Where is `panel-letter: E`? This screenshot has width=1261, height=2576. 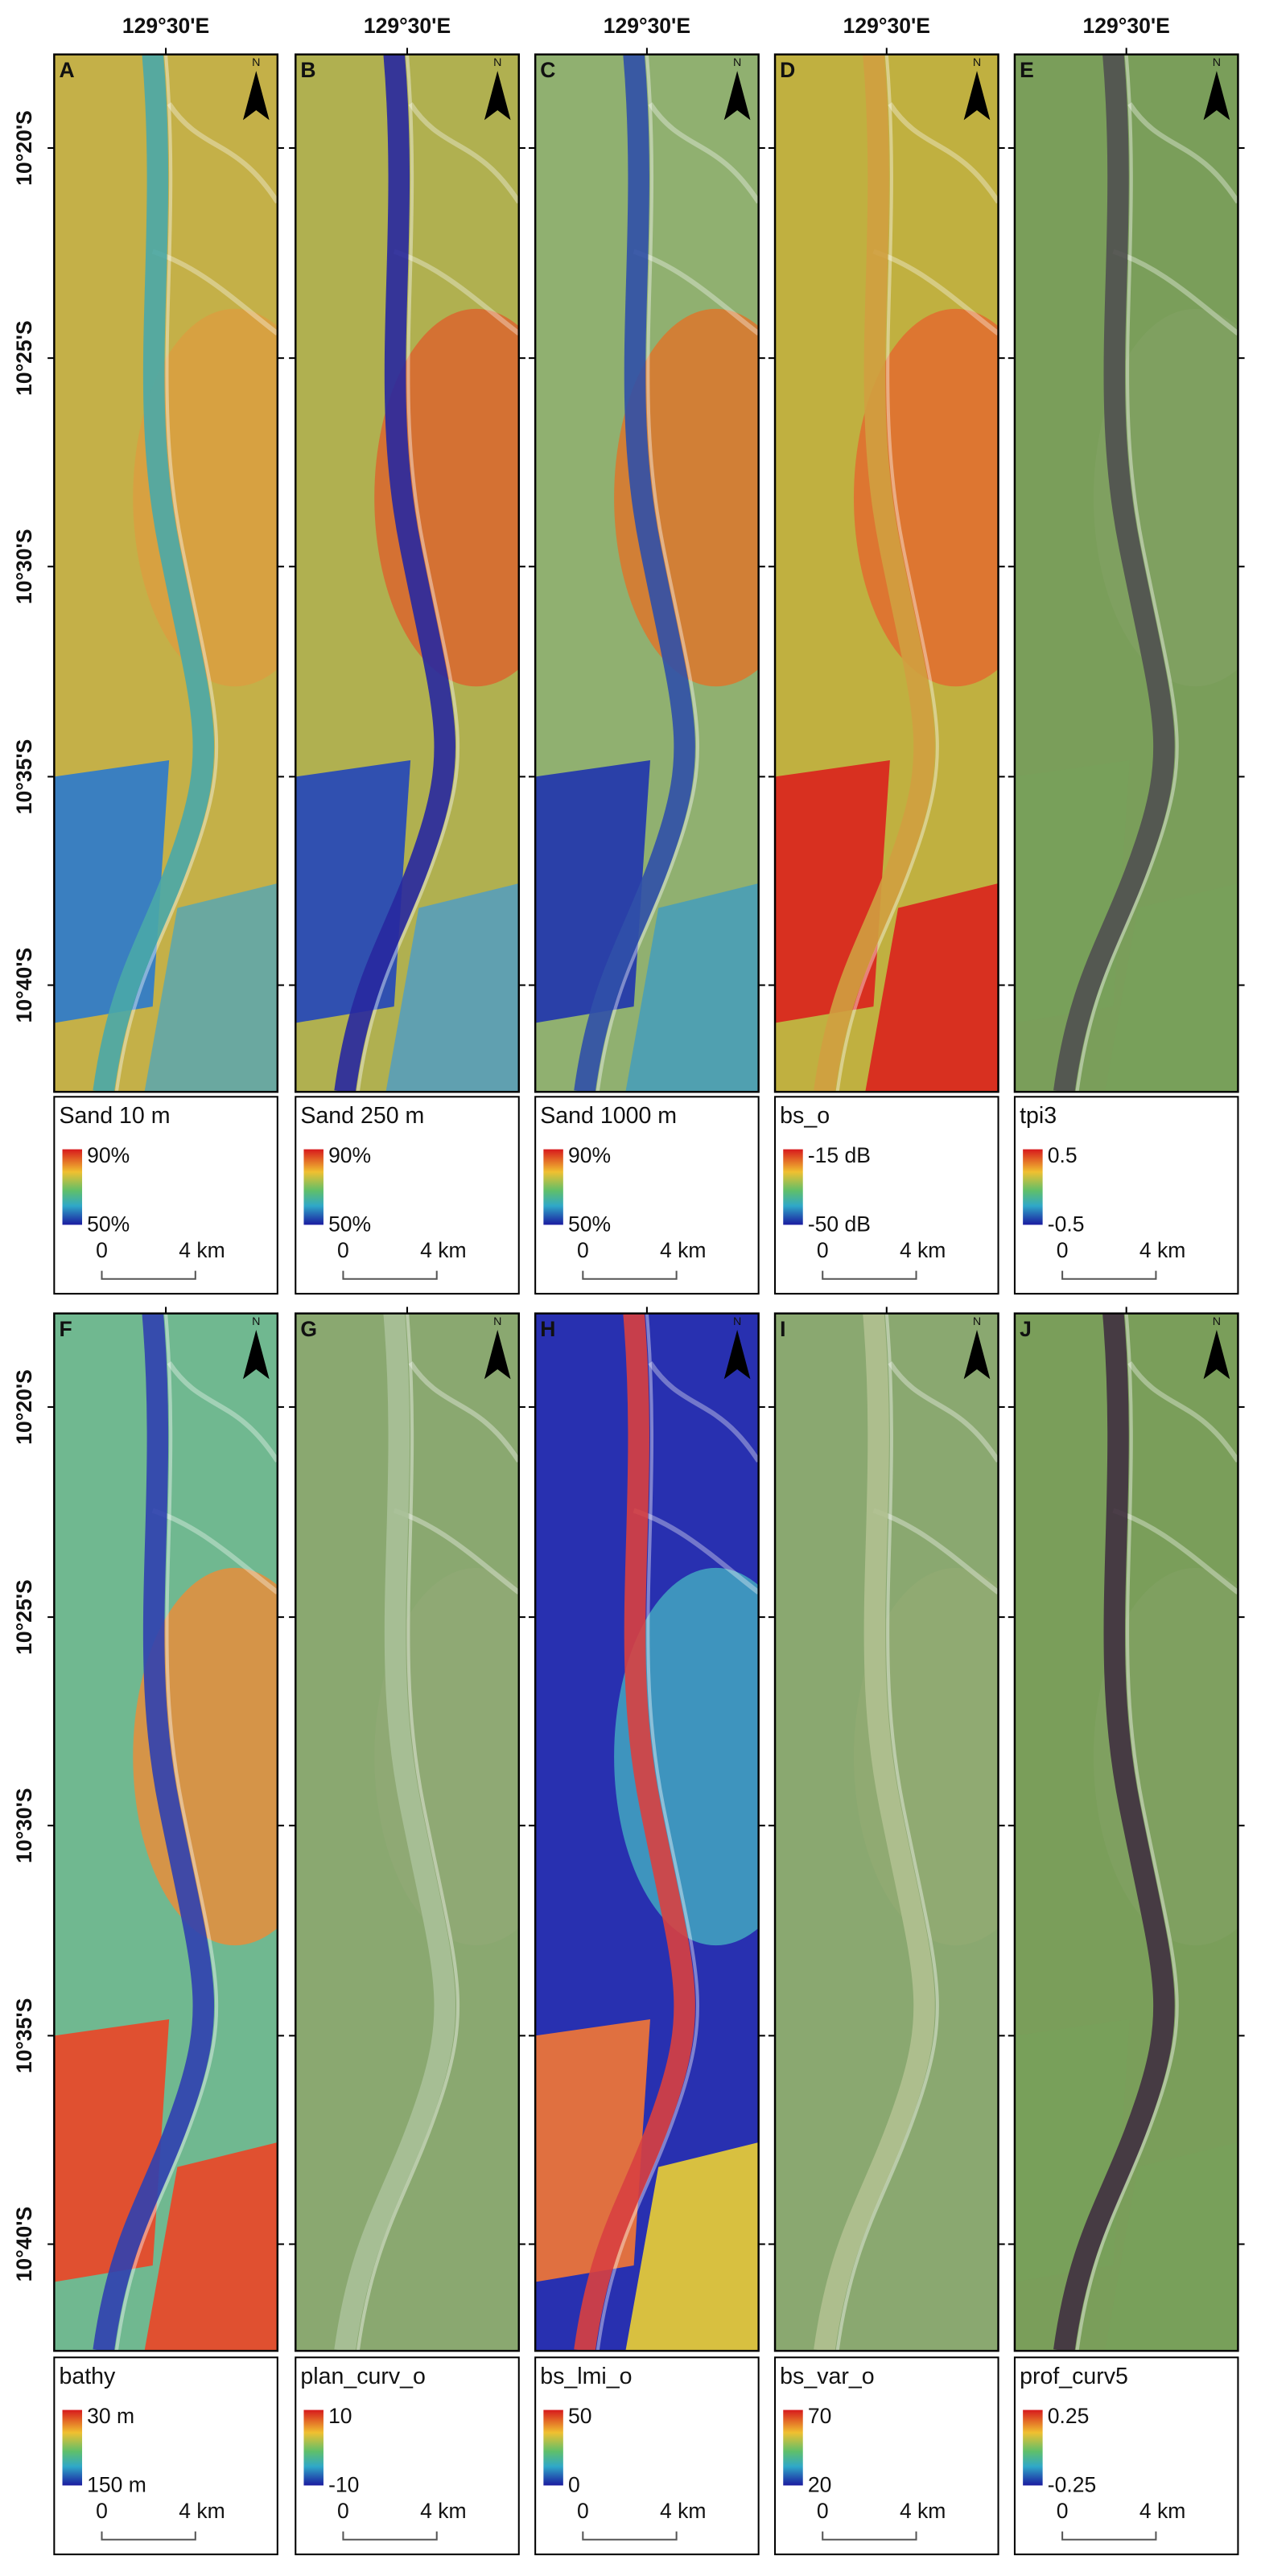
panel-letter: E is located at coordinates (1027, 70).